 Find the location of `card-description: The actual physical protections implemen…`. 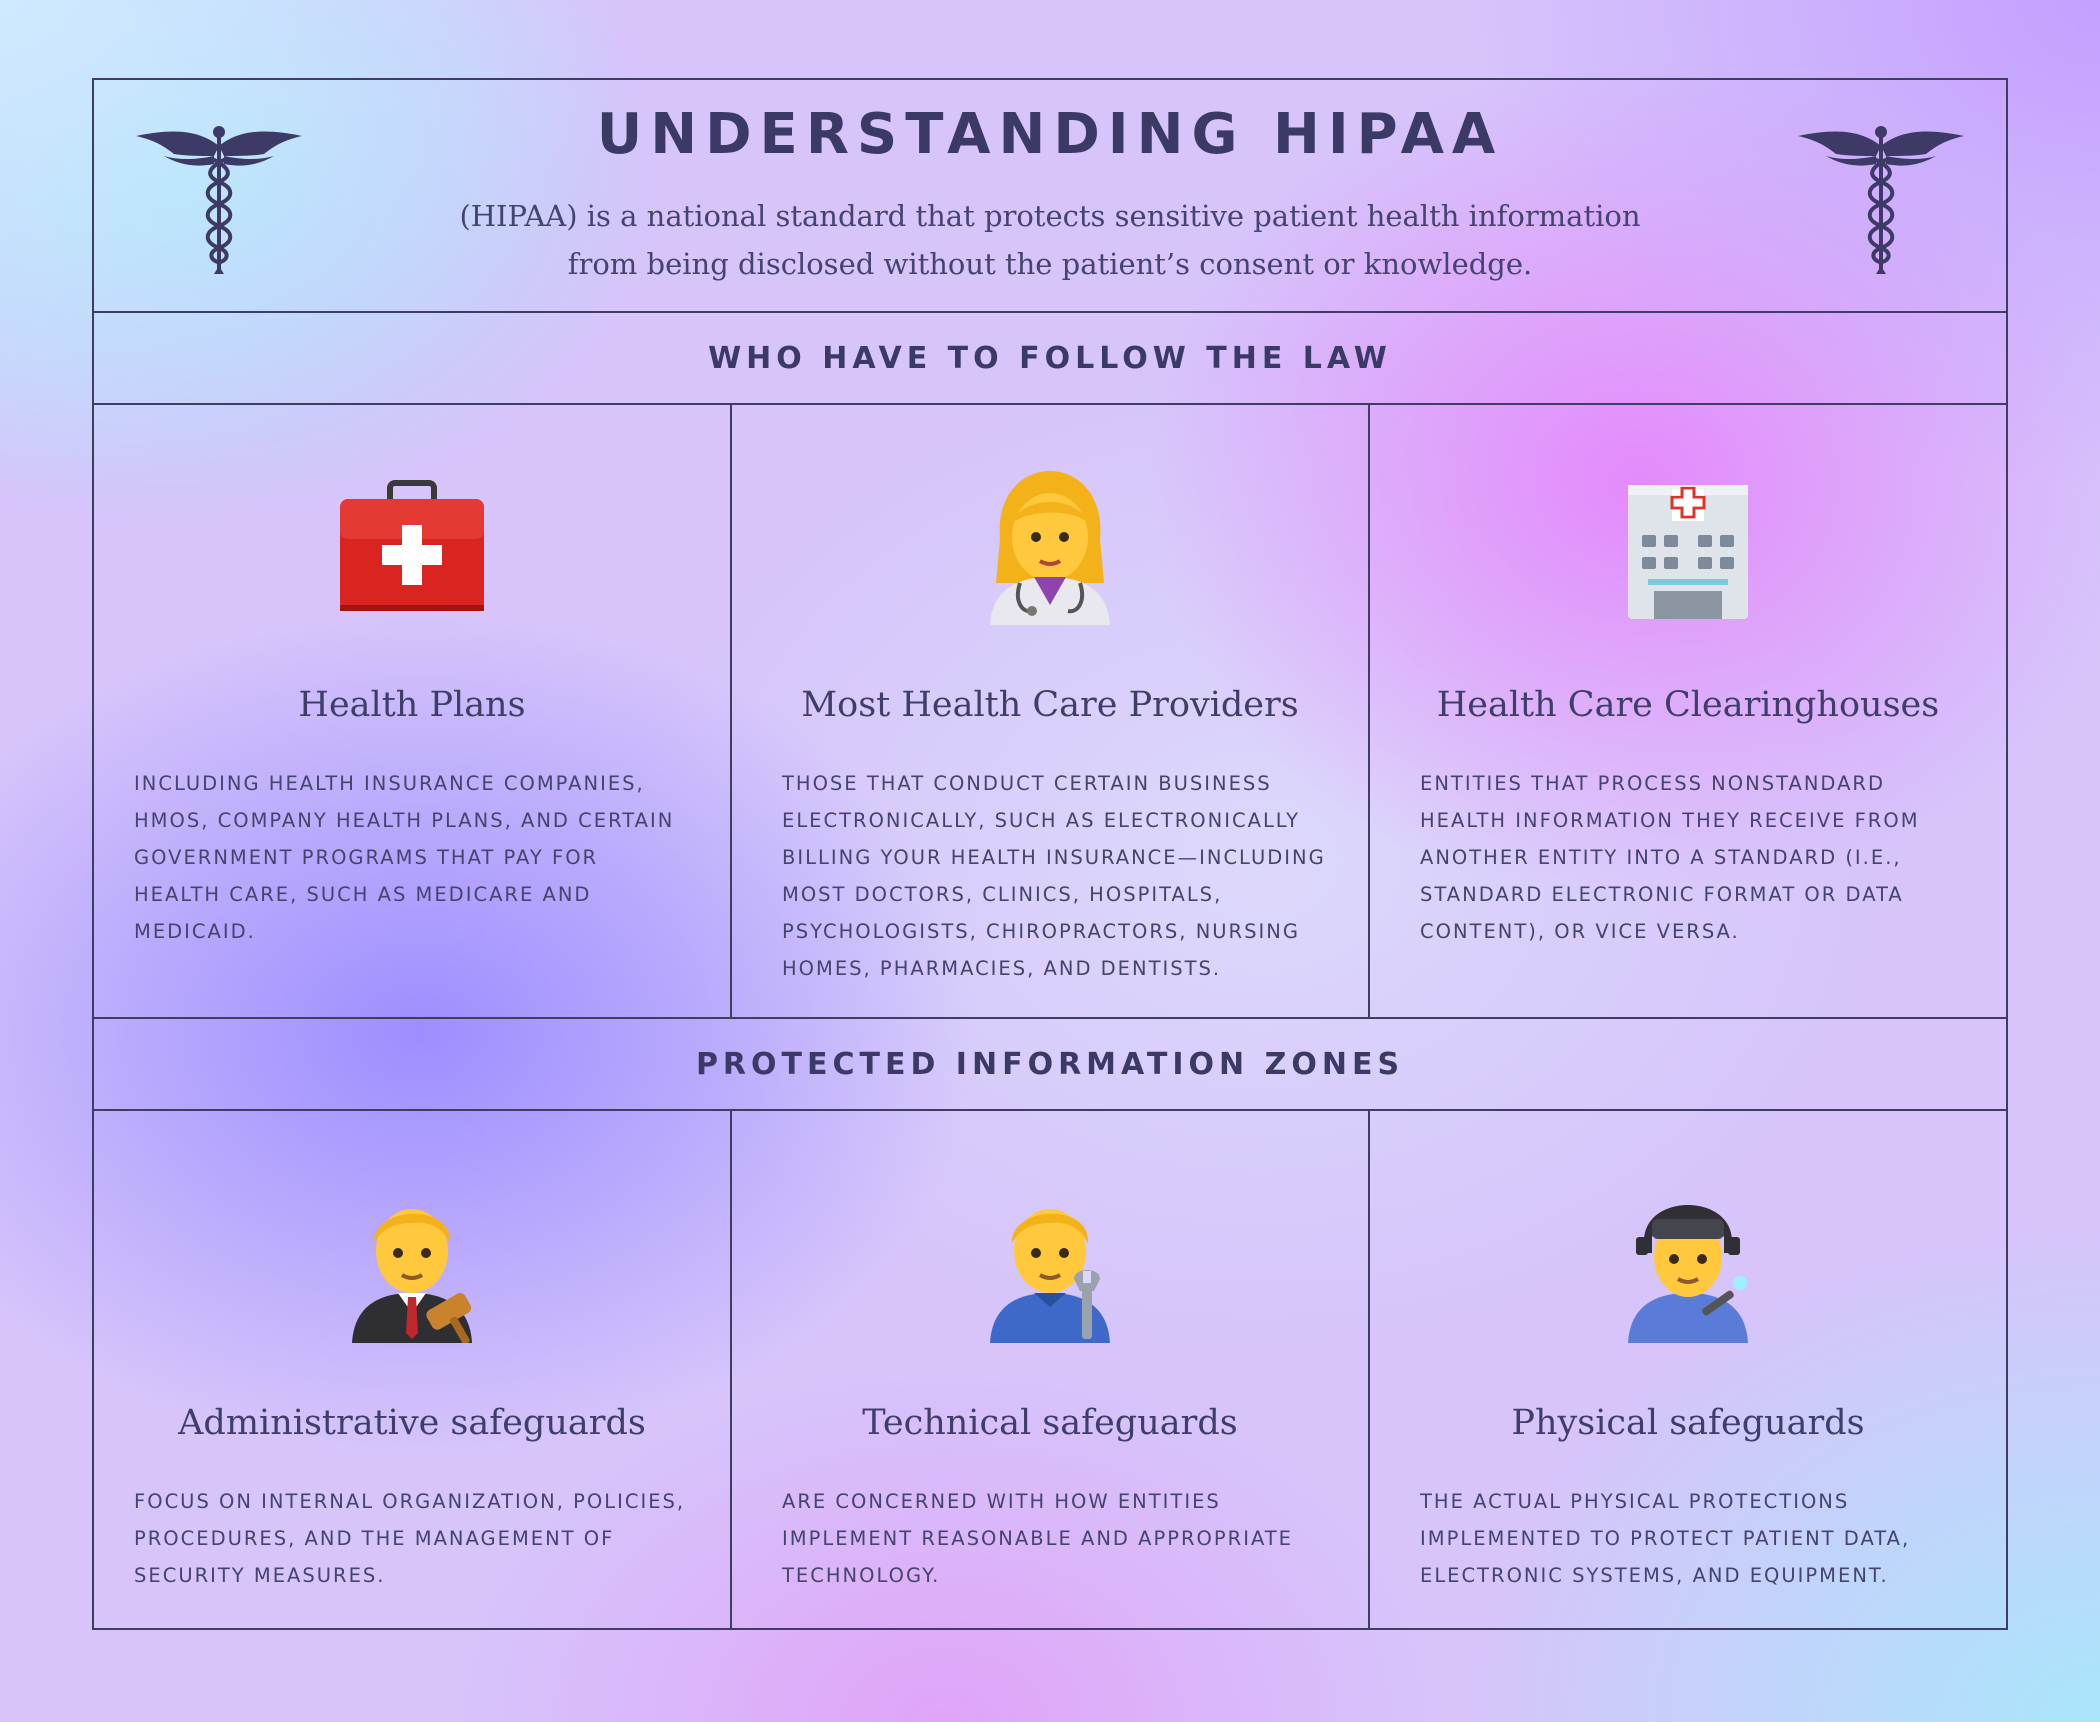

card-description: The actual physical protections implemen… is located at coordinates (1665, 1538).